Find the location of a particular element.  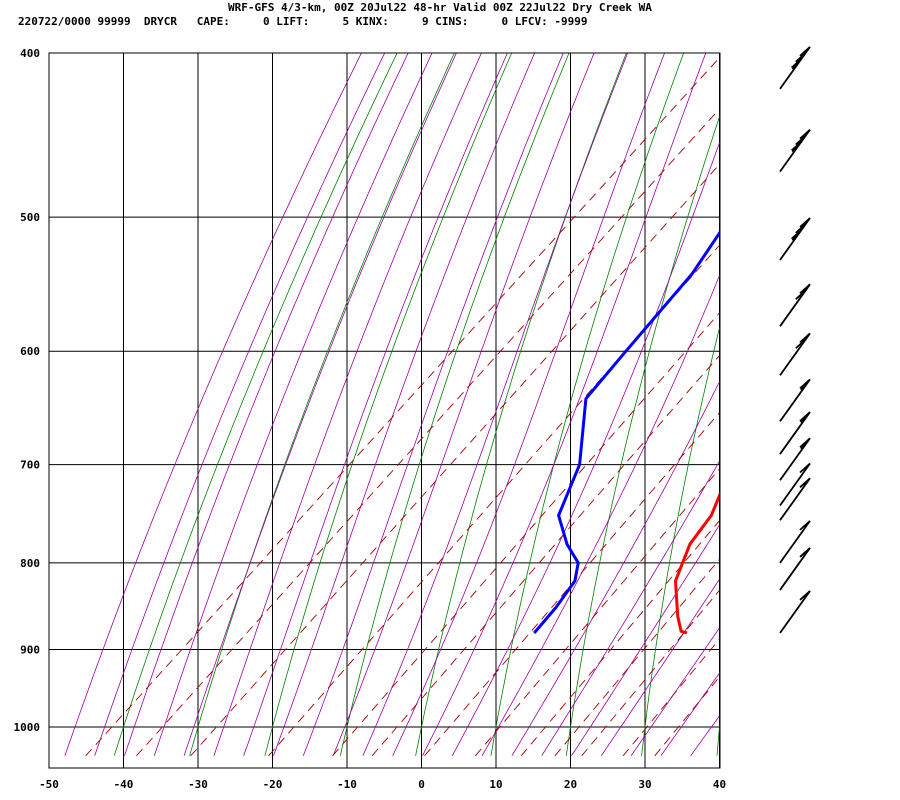

temperature-profile is located at coordinates (697, 562).